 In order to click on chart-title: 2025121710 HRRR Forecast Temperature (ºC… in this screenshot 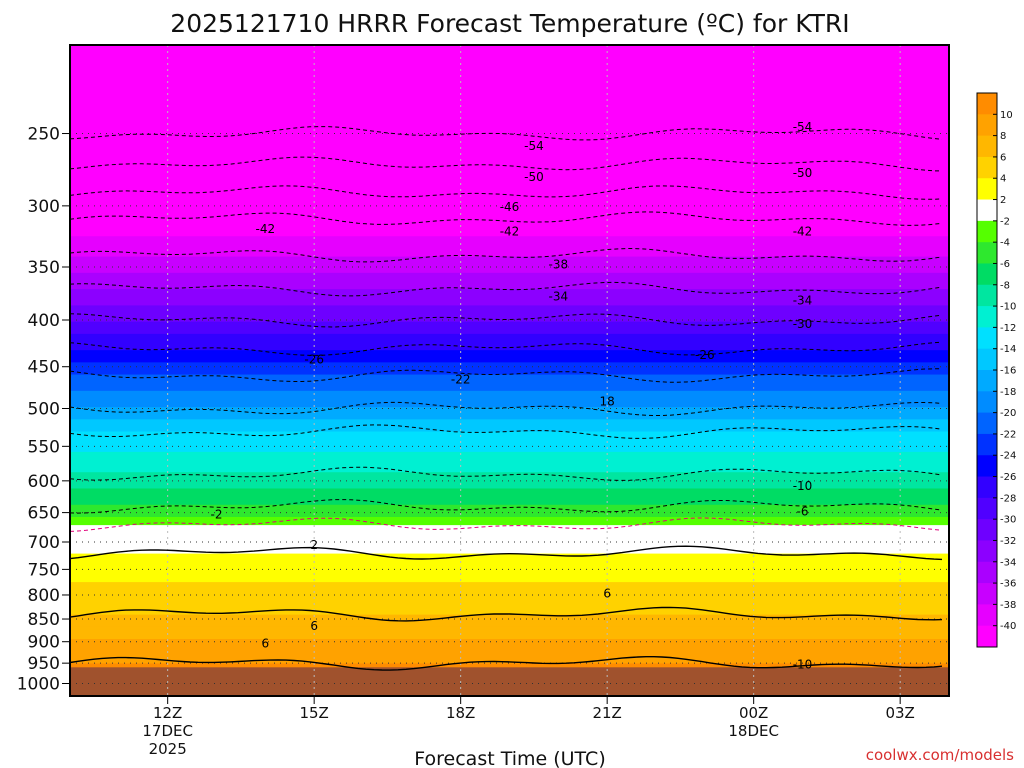, I will do `click(509, 23)`.